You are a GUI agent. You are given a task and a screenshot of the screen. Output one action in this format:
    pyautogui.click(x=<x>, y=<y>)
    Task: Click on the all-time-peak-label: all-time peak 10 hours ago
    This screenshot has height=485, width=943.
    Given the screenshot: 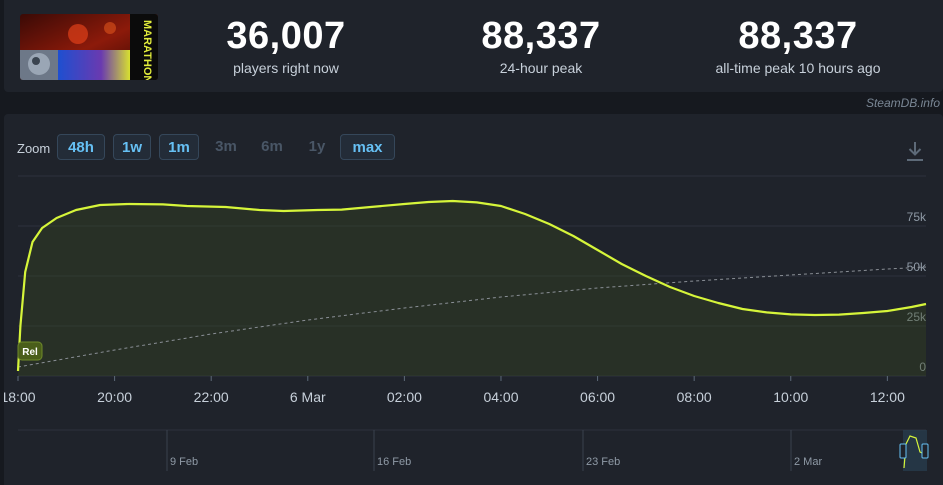 What is the action you would take?
    pyautogui.click(x=798, y=68)
    